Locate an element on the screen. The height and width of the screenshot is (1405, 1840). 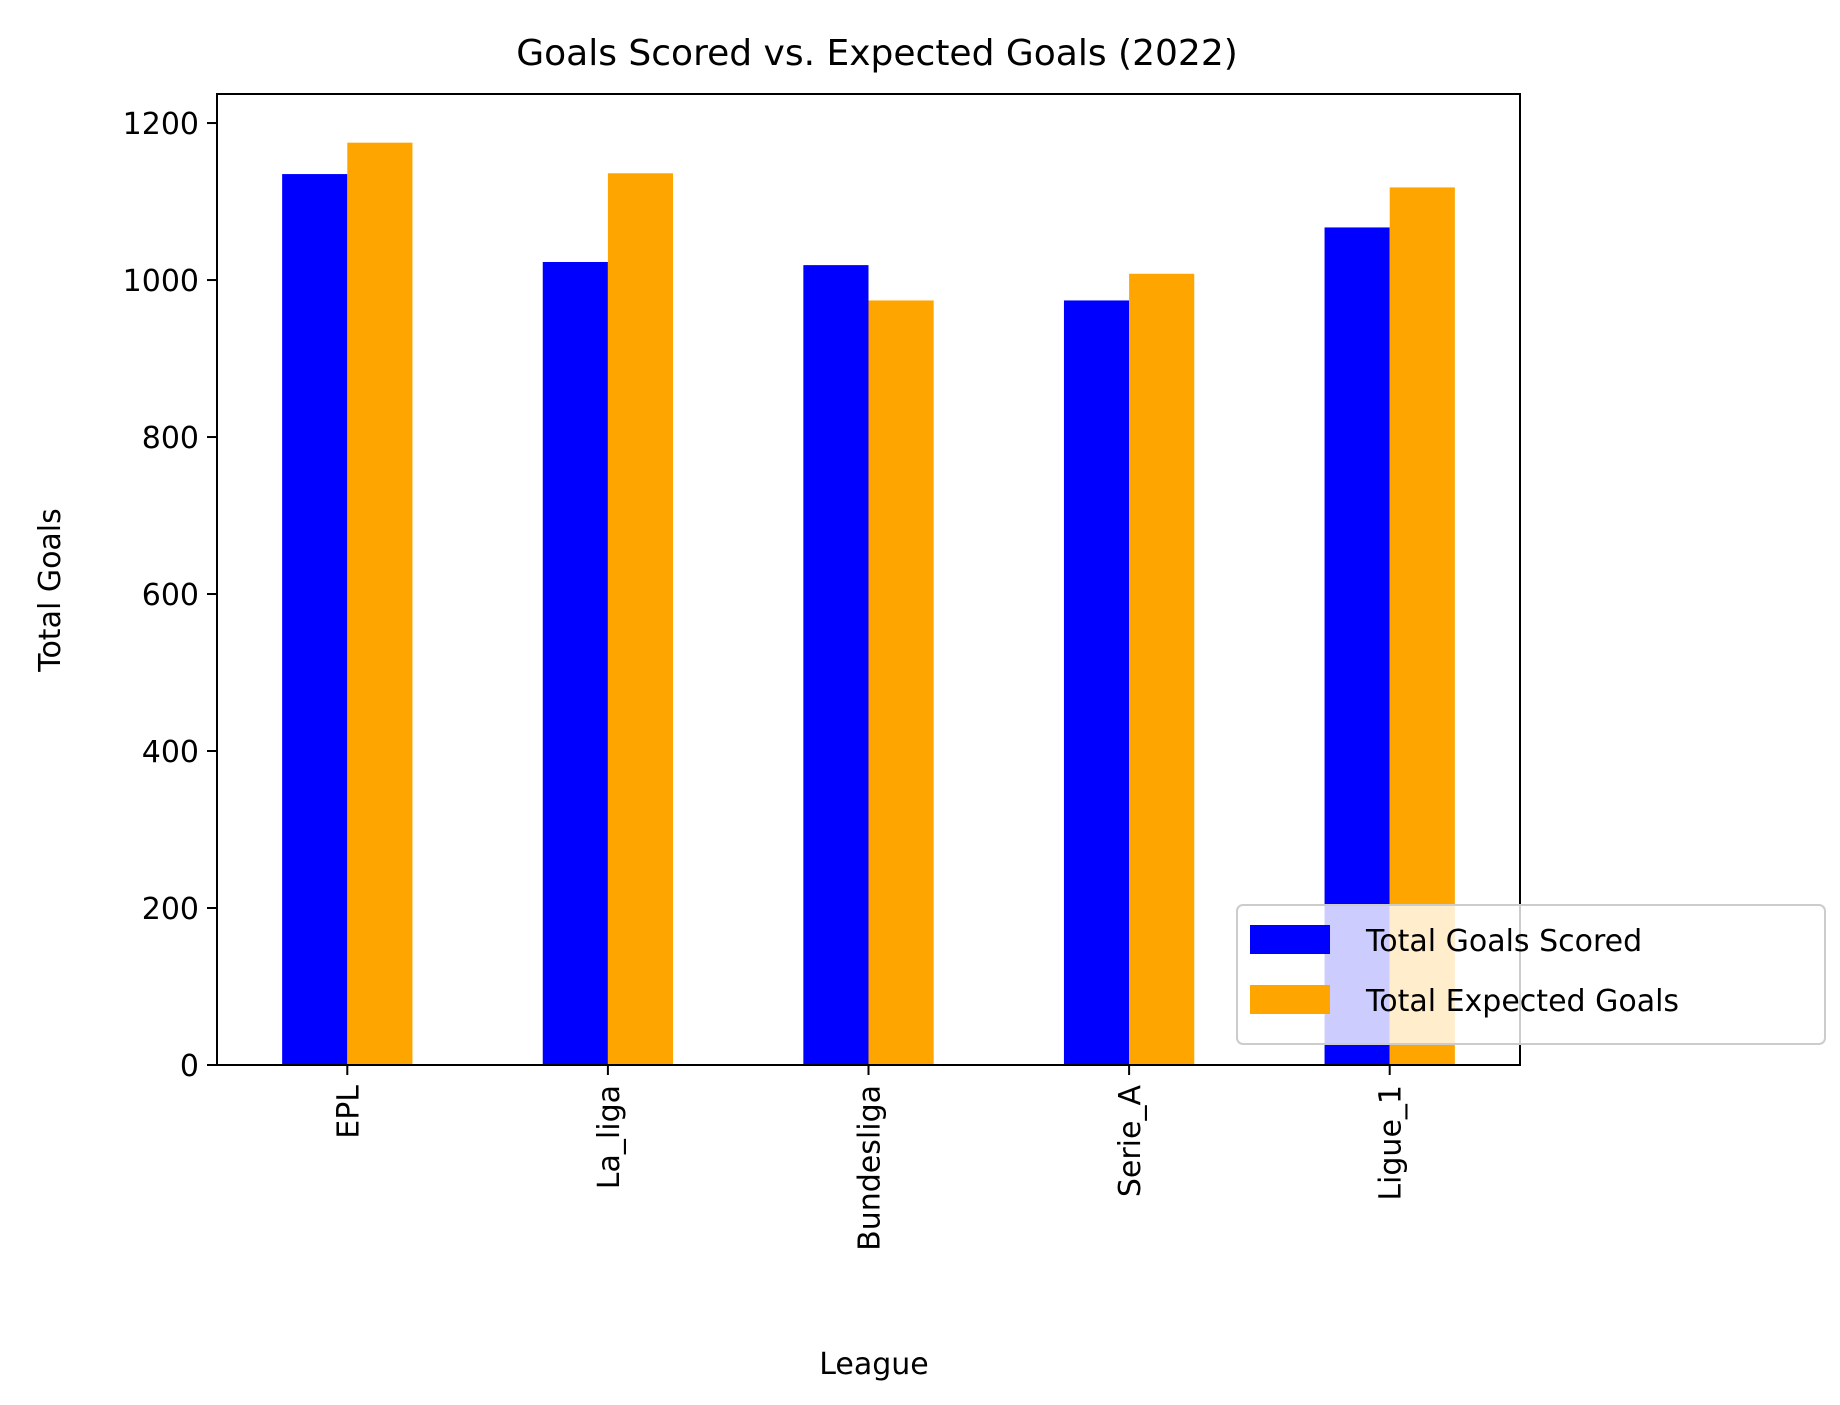
y-tick-label: 200 is located at coordinates (170, 909).